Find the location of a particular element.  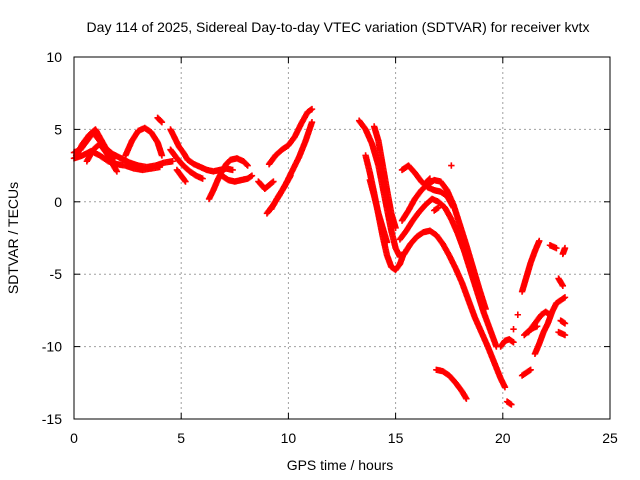

y-tick-label: 10 is located at coordinates (54, 57).